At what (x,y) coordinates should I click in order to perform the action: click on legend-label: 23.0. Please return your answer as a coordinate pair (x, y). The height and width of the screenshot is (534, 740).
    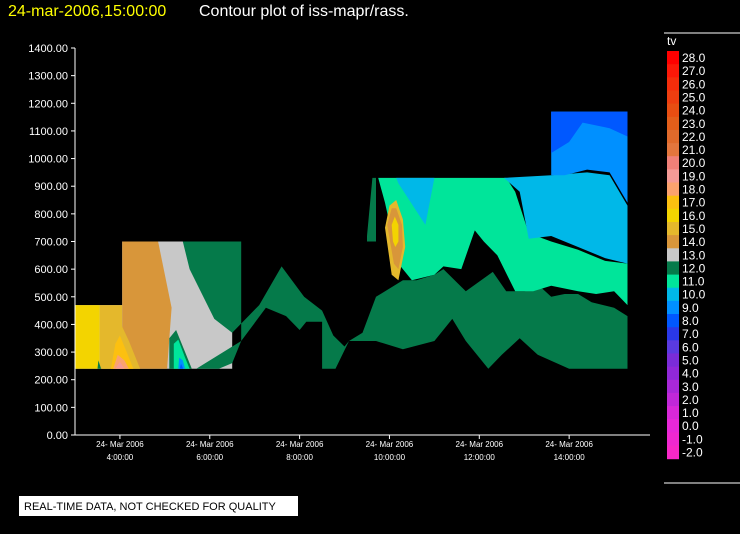
    Looking at the image, I should click on (694, 124).